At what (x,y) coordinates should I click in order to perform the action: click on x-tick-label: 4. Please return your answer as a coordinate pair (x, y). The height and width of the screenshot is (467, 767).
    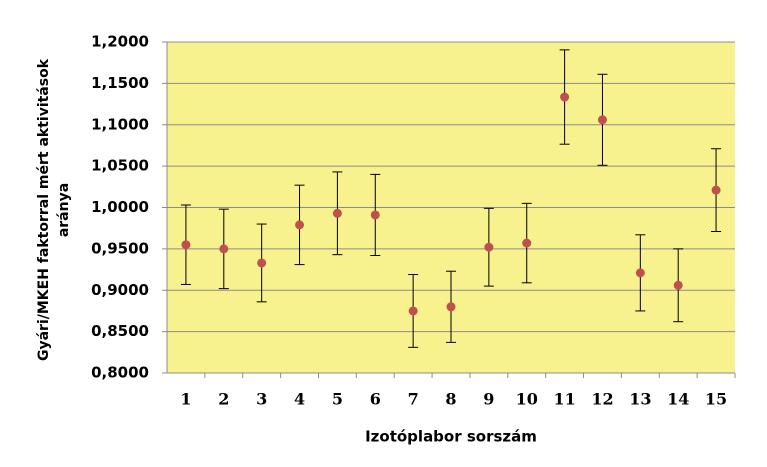
    Looking at the image, I should click on (299, 399).